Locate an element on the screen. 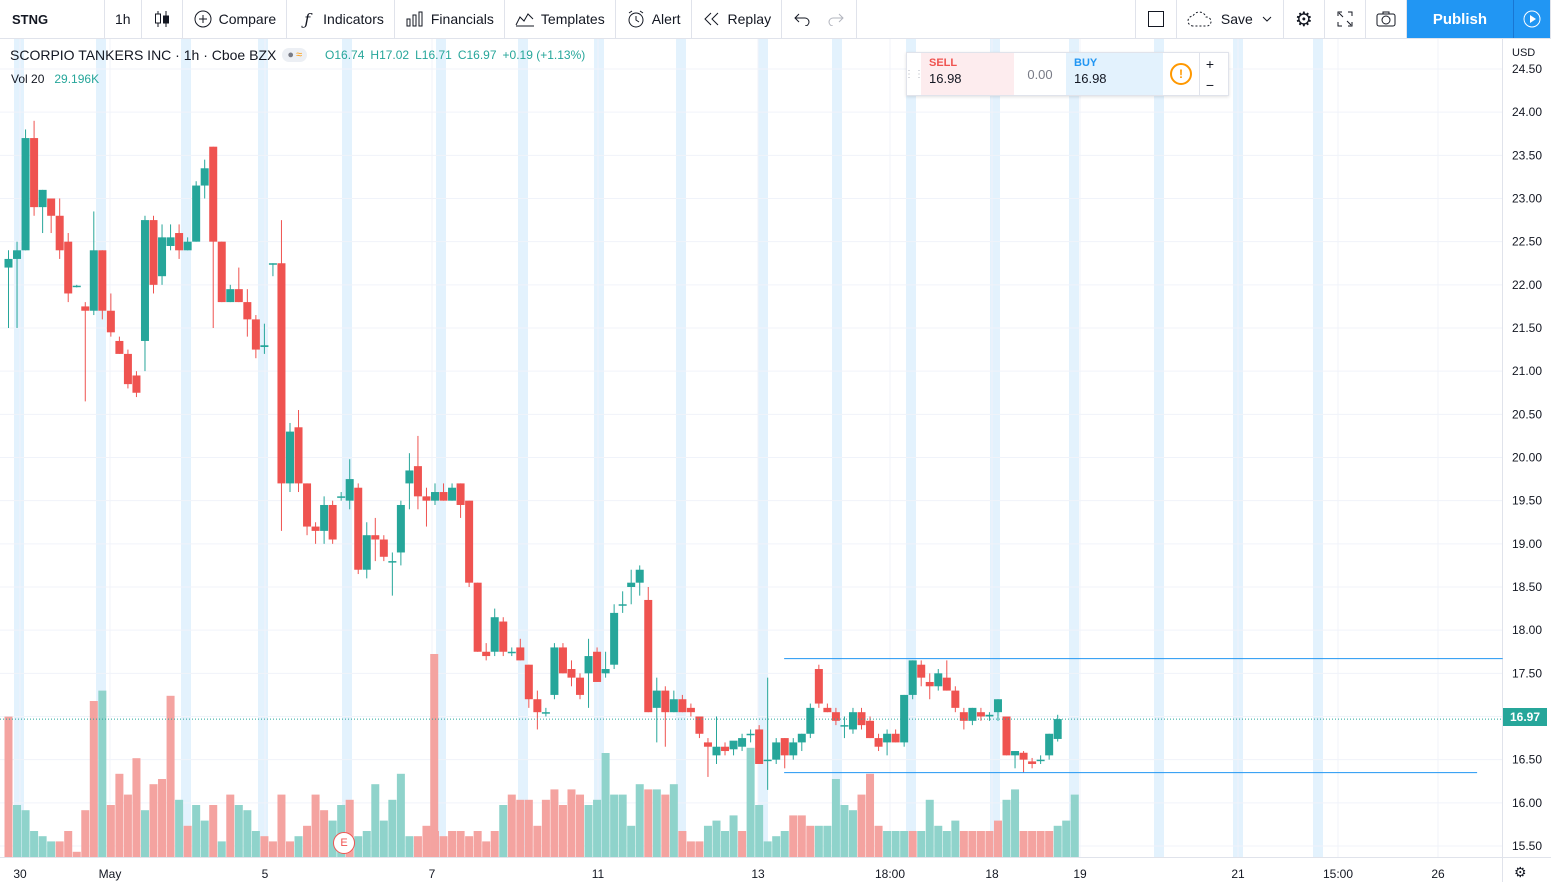 This screenshot has width=1551, height=882. chart-type-button is located at coordinates (162, 19).